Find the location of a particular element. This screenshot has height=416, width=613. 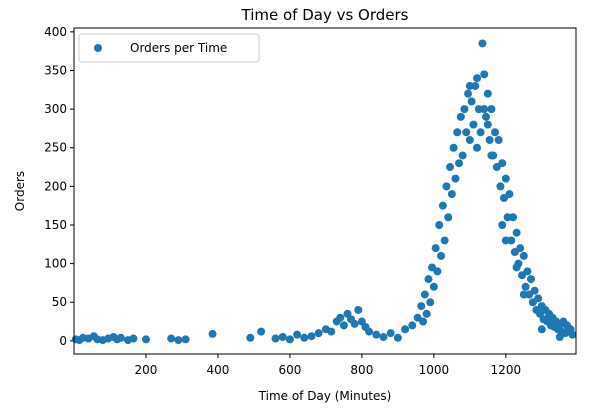

y-tick-label: 400 is located at coordinates (55, 32).